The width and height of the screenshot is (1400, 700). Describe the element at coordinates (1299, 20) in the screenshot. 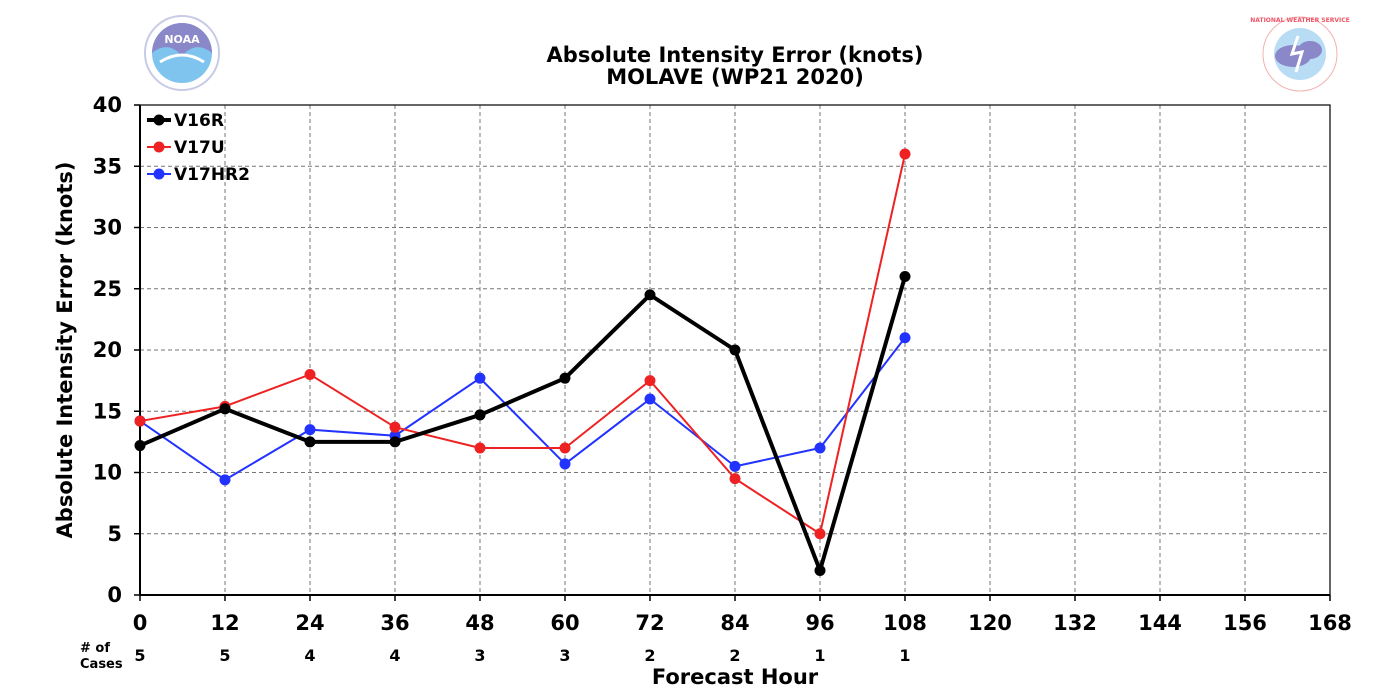

I see `nws-logo-text: NATIONAL WEATHER SERVICE` at that location.